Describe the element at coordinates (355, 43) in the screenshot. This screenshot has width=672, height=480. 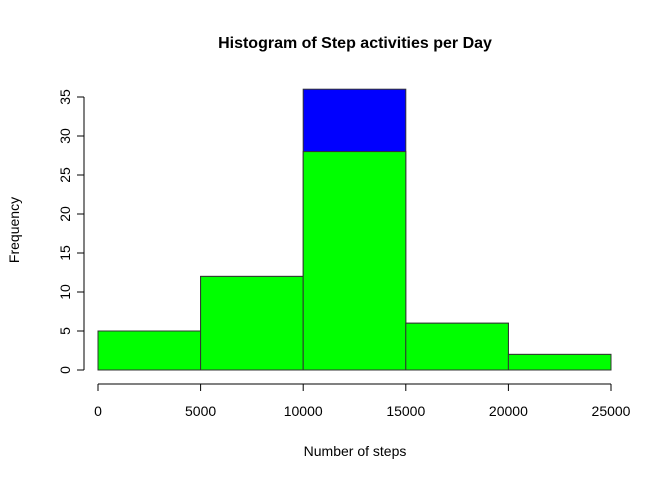
I see `chart-title: Histogram of Step activities per Day` at that location.